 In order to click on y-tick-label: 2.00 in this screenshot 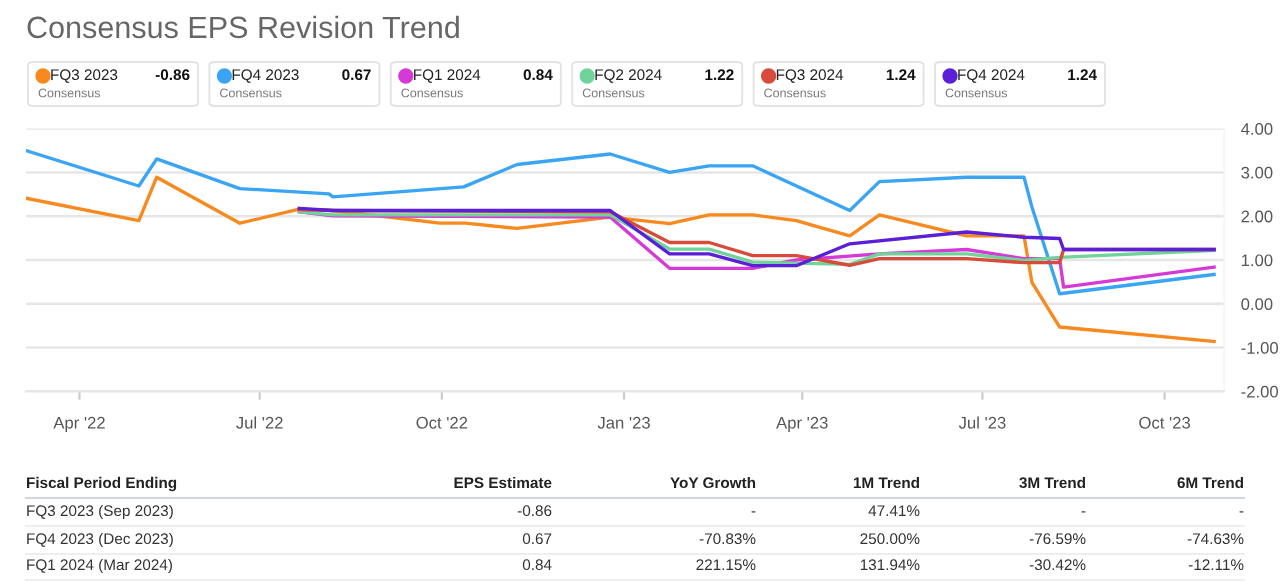, I will do `click(1257, 216)`.